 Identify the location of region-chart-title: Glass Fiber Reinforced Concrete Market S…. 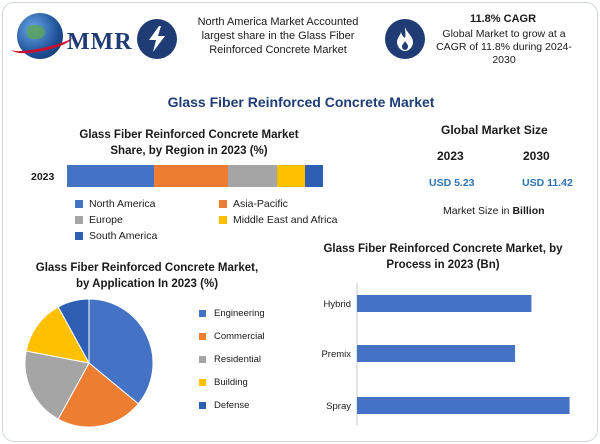
(189, 143).